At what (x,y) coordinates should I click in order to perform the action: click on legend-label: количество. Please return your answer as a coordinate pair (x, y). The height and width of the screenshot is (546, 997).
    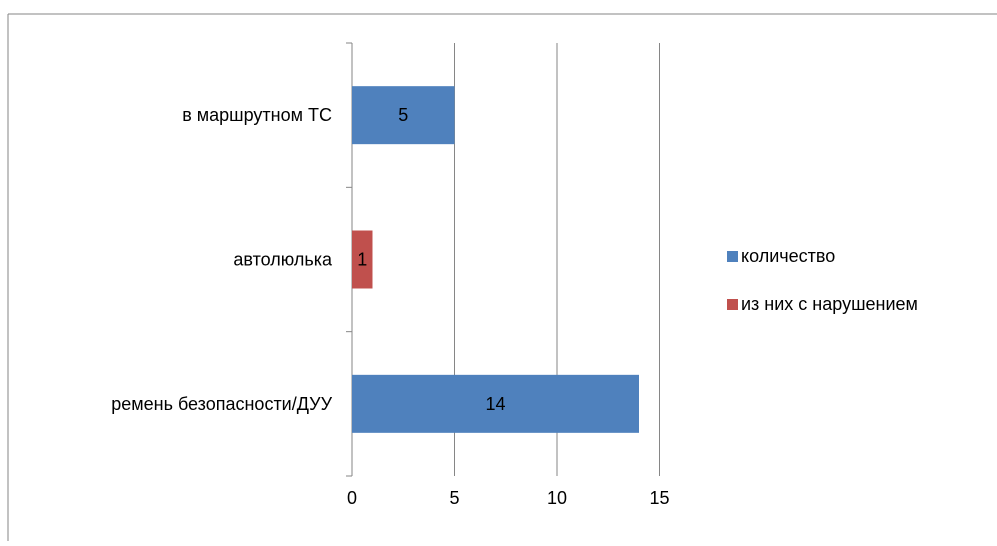
    Looking at the image, I should click on (788, 256).